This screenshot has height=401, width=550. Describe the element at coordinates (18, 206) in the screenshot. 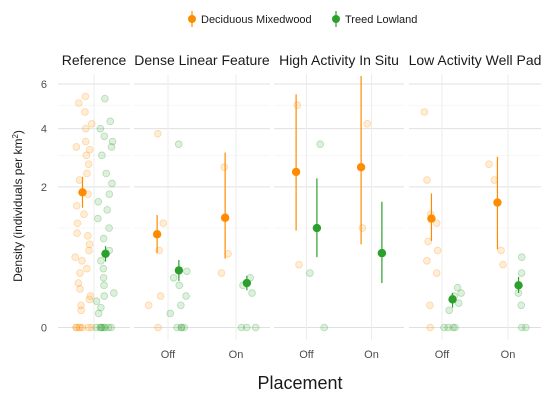

I see `y-axis-title: Density (individuals per km2)` at that location.